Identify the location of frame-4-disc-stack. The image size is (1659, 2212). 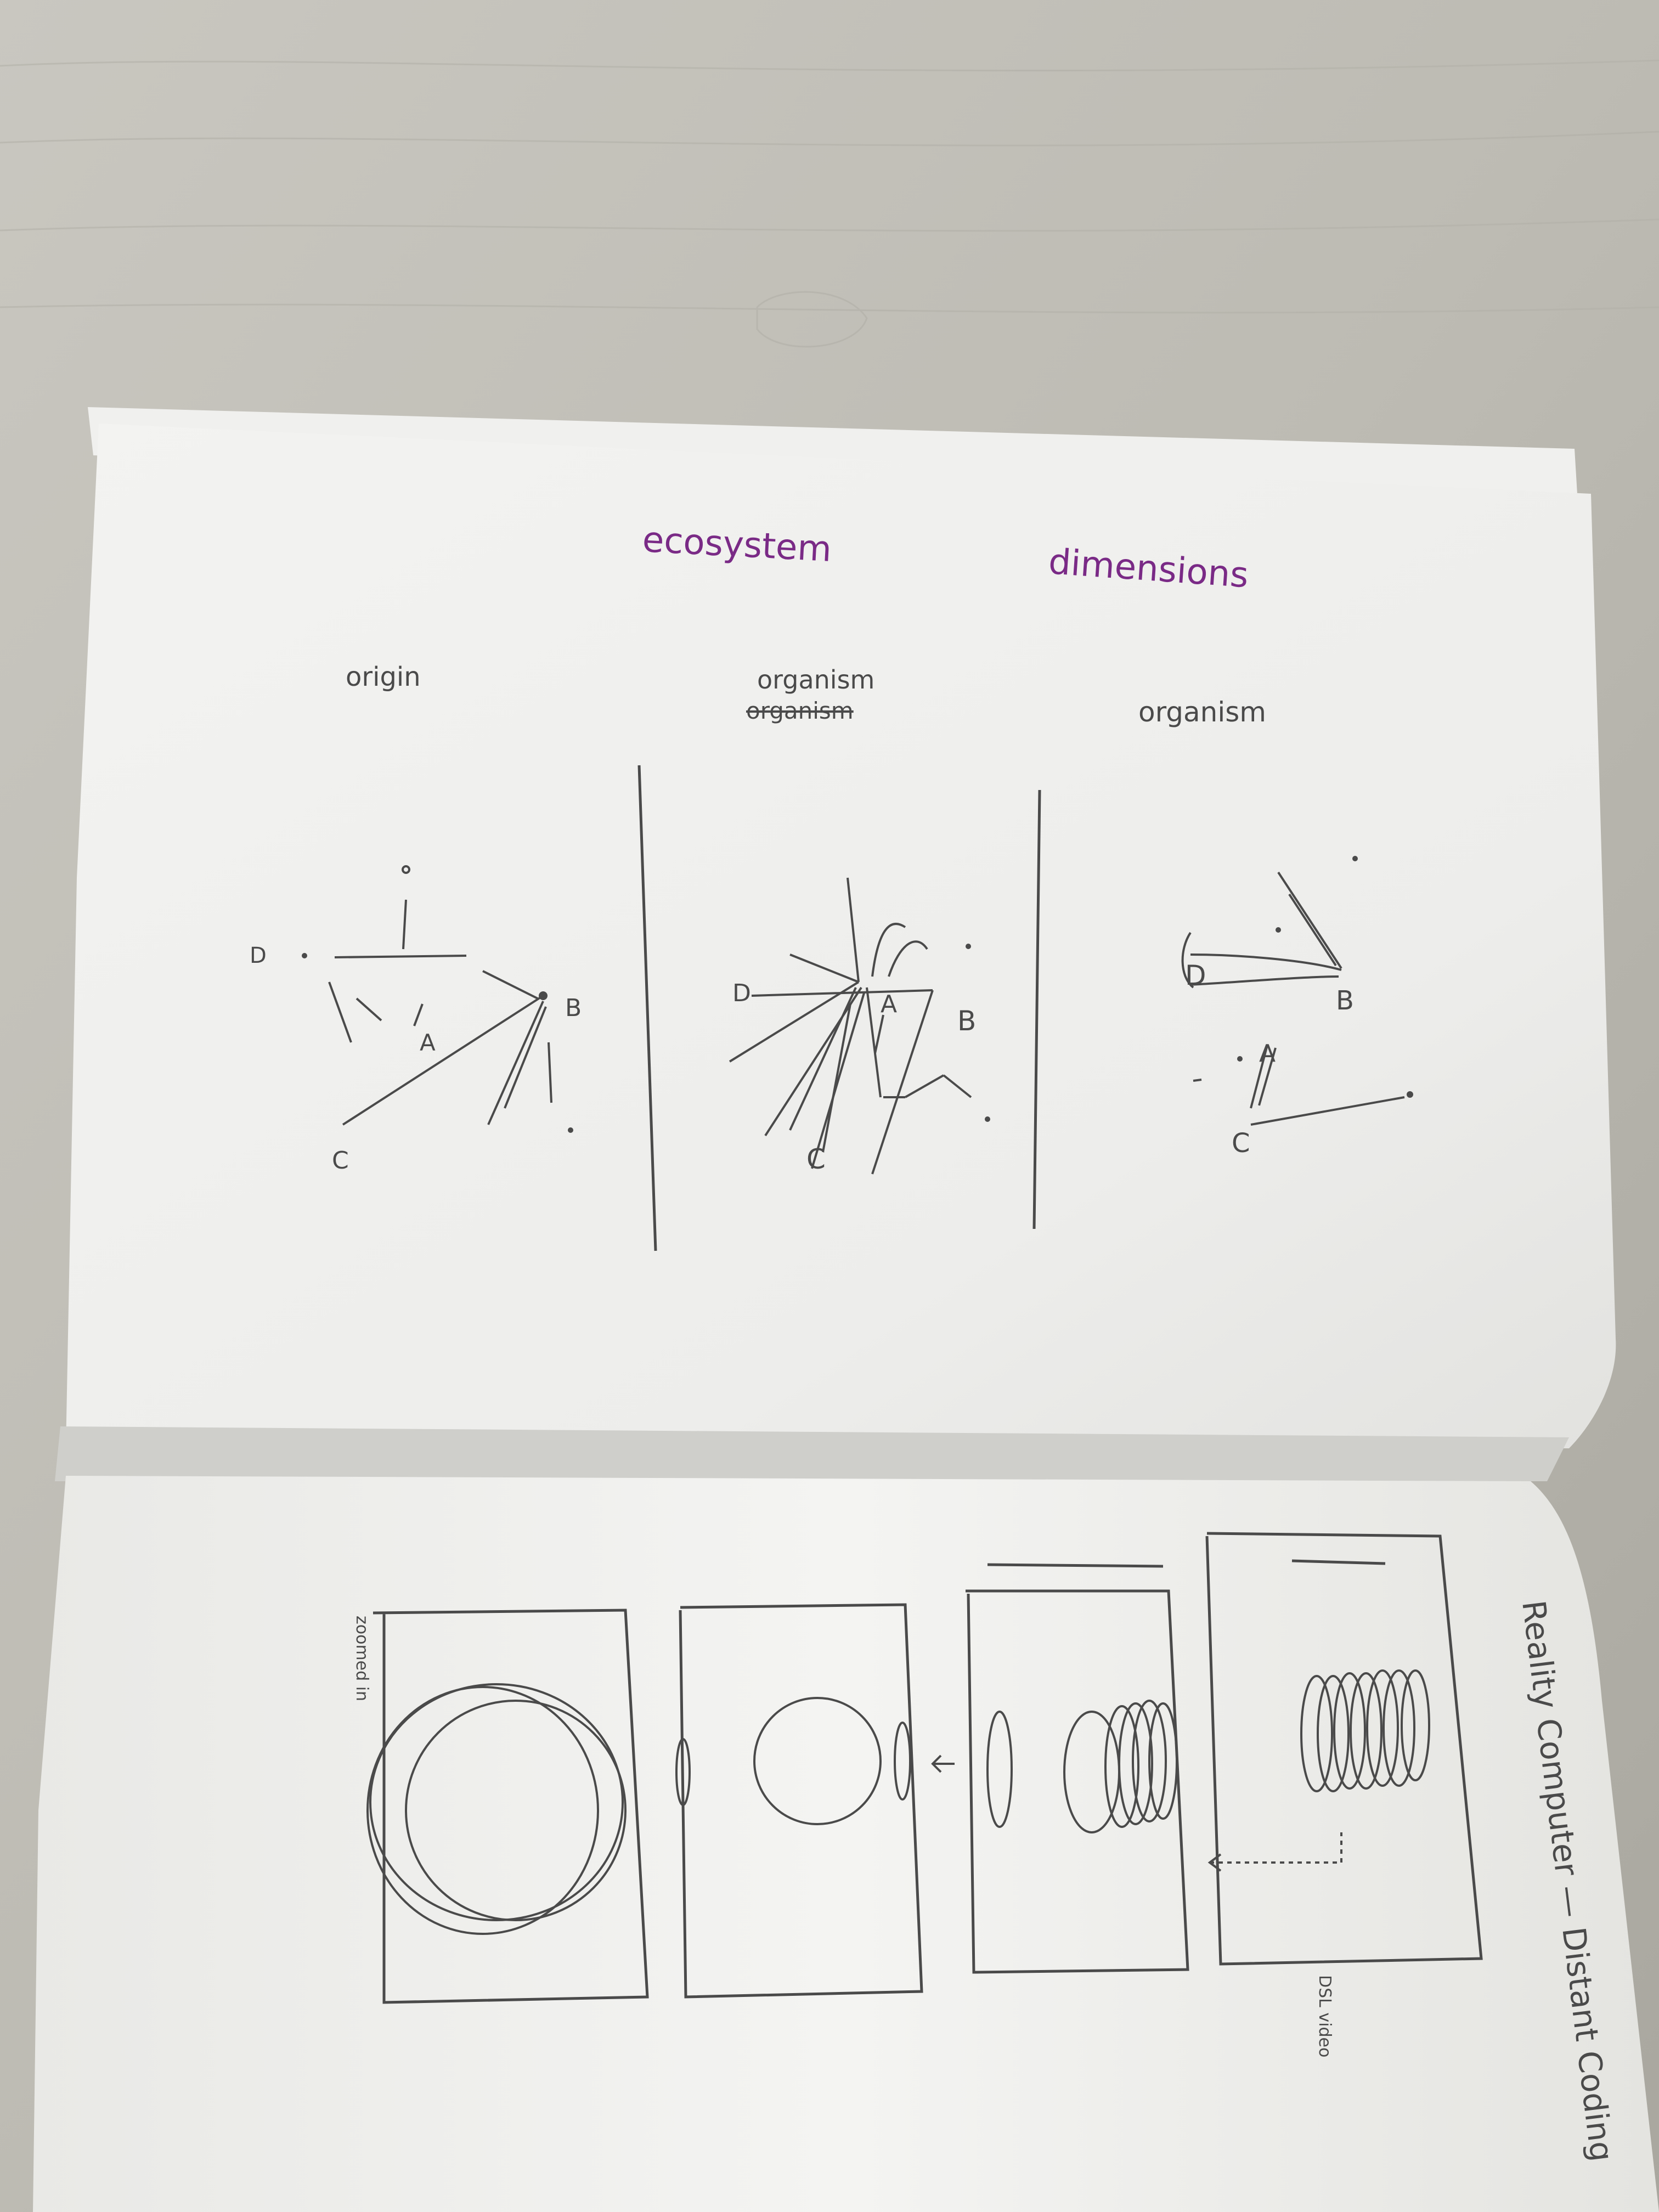
(1318, 1771).